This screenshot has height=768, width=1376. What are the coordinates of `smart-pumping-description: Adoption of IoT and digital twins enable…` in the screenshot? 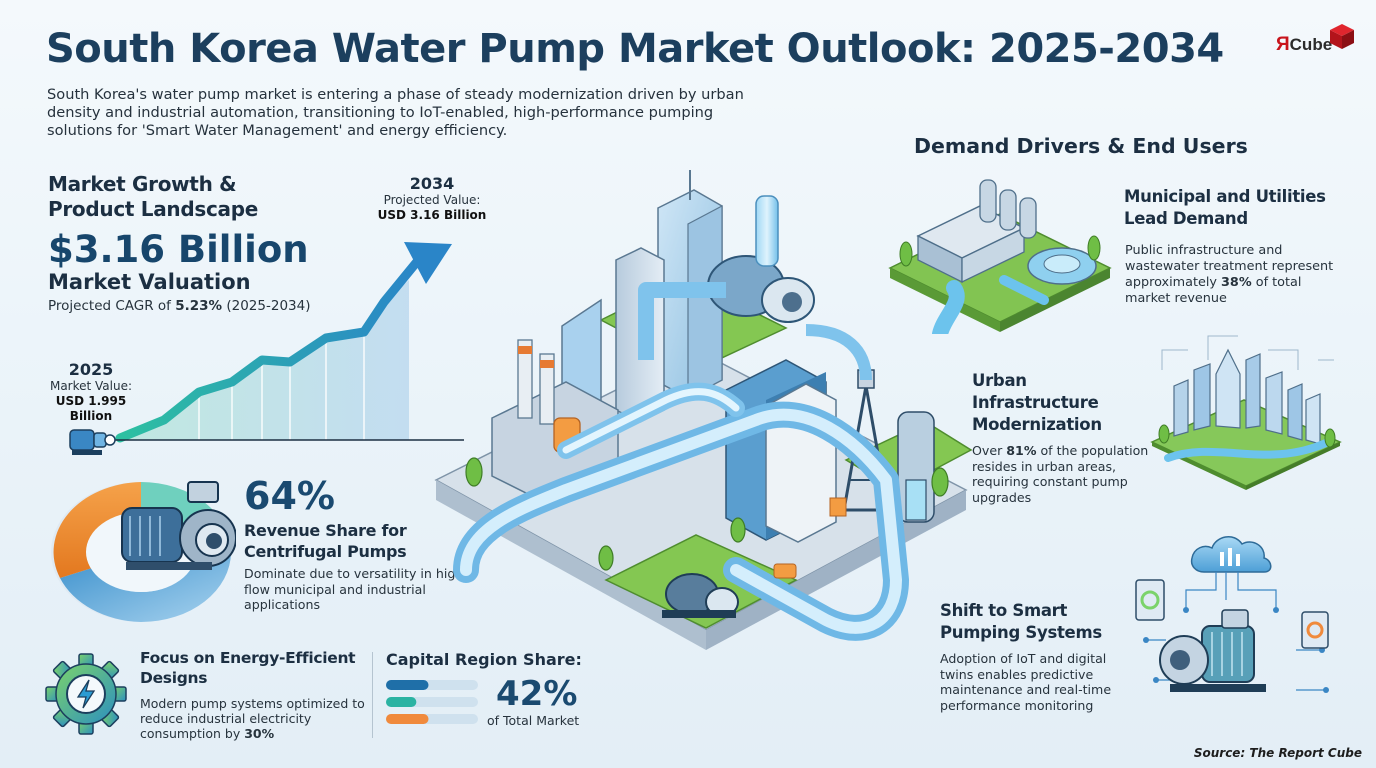 It's located at (1026, 682).